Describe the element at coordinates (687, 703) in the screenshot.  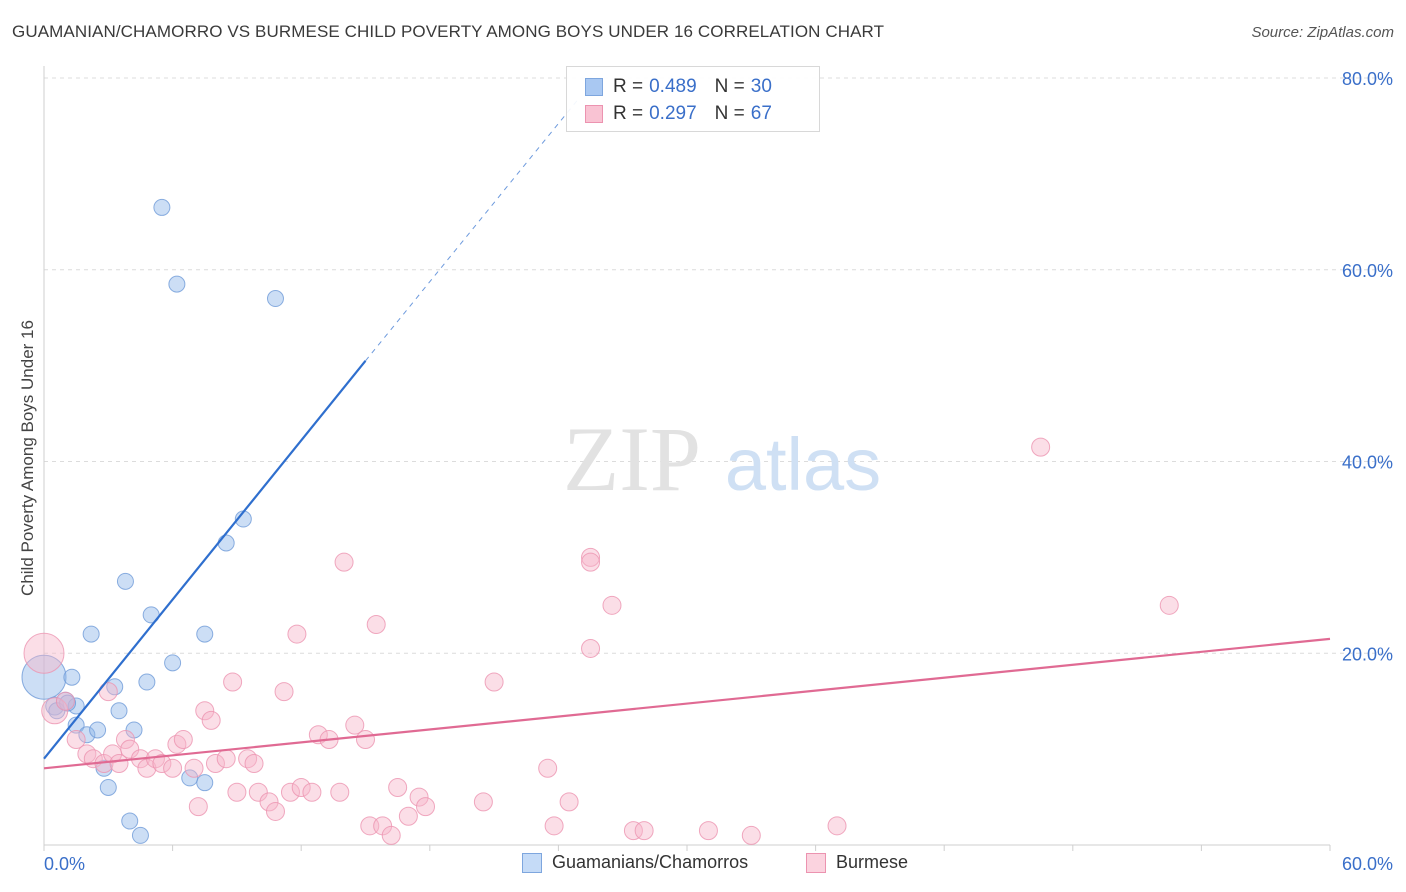
I see `burmese-trend-line` at that location.